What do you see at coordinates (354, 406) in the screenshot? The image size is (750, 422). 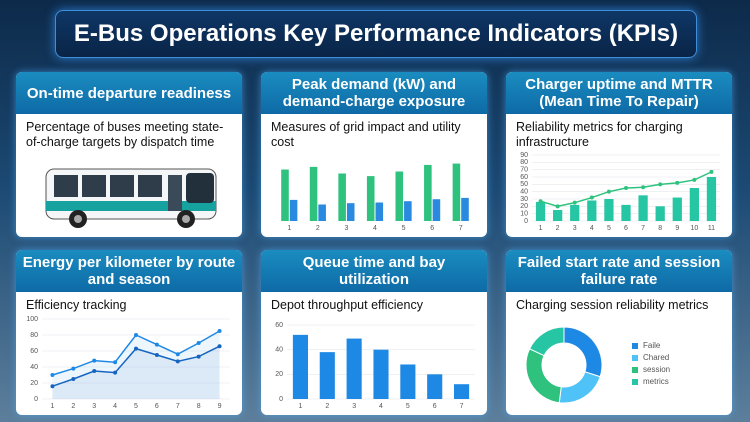 I see `x-tick-label: 3` at bounding box center [354, 406].